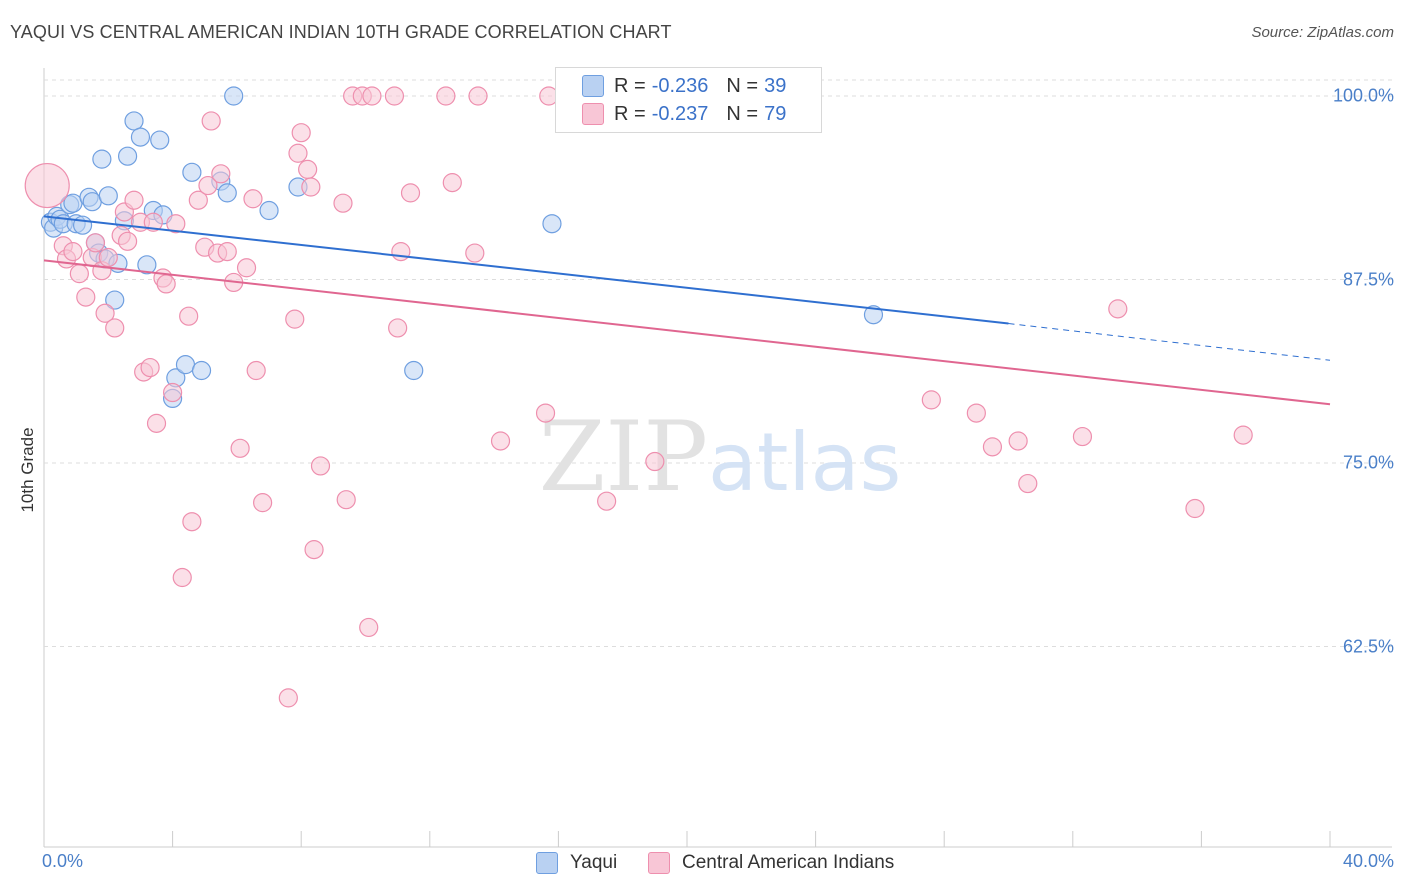 Image resolution: width=1406 pixels, height=892 pixels. What do you see at coordinates (63, 861) in the screenshot?
I see `x-tick-min: 0.0%` at bounding box center [63, 861].